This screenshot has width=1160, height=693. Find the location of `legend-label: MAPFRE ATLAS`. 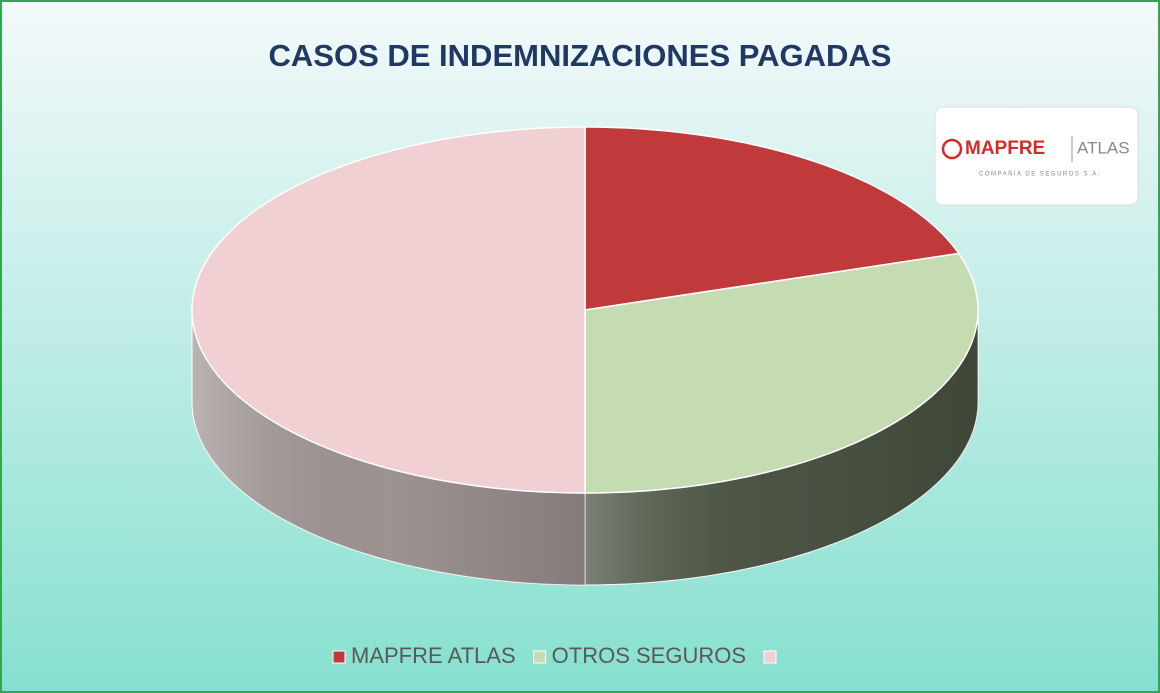

legend-label: MAPFRE ATLAS is located at coordinates (433, 655).